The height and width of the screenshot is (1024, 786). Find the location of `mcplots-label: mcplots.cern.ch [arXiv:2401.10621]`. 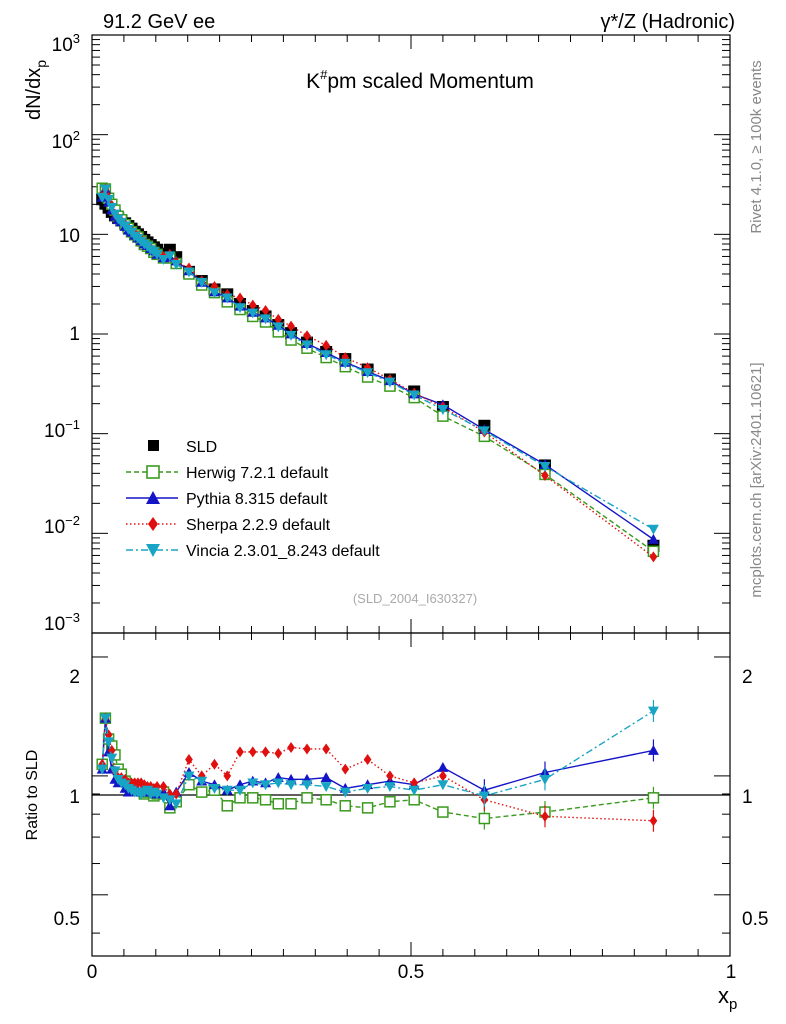

mcplots-label: mcplots.cern.ch [arXiv:2401.10621] is located at coordinates (756, 479).